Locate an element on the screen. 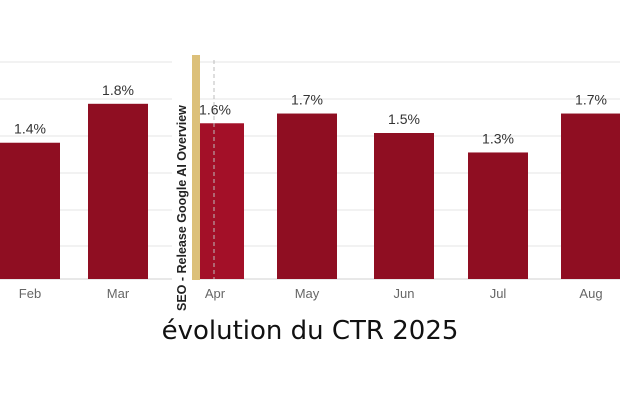 The height and width of the screenshot is (400, 620). value-label: 1.4% is located at coordinates (30, 129).